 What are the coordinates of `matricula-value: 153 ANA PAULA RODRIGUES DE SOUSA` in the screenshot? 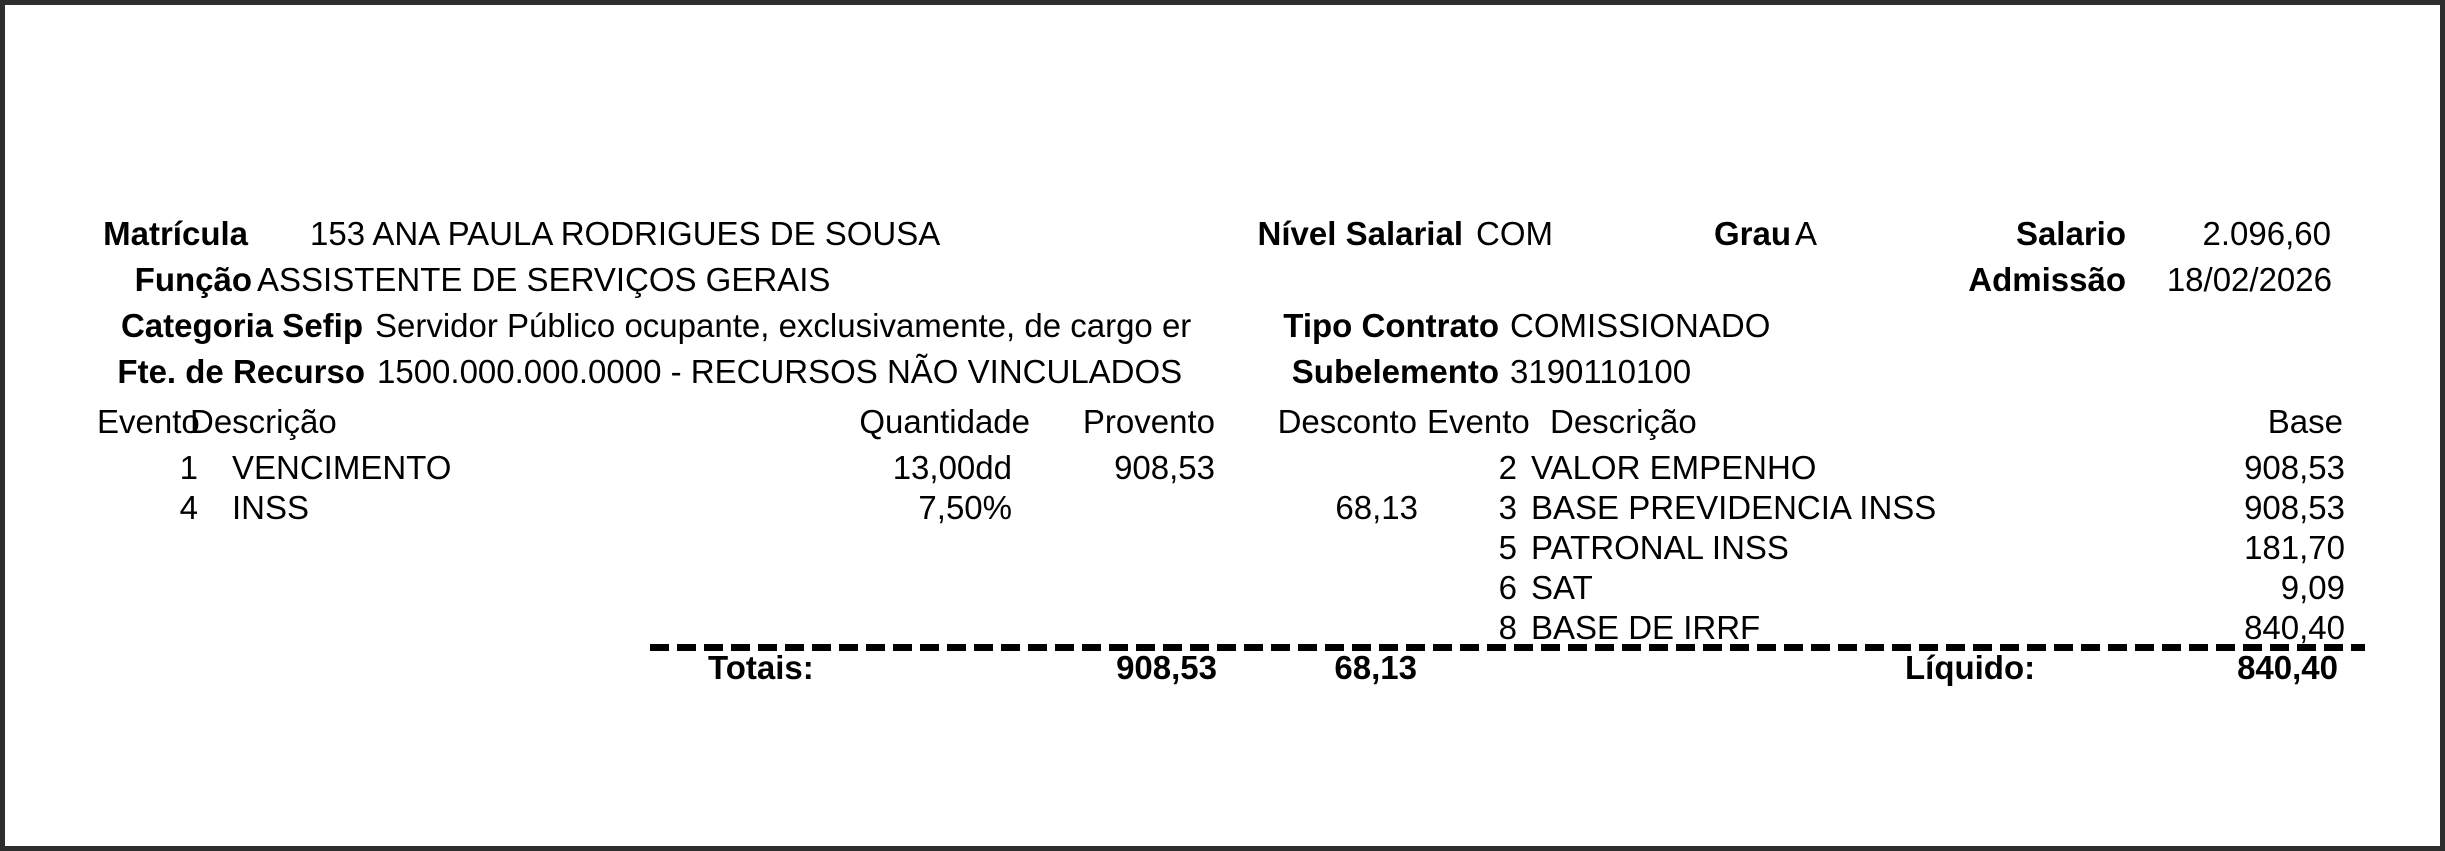 It's located at (625, 233).